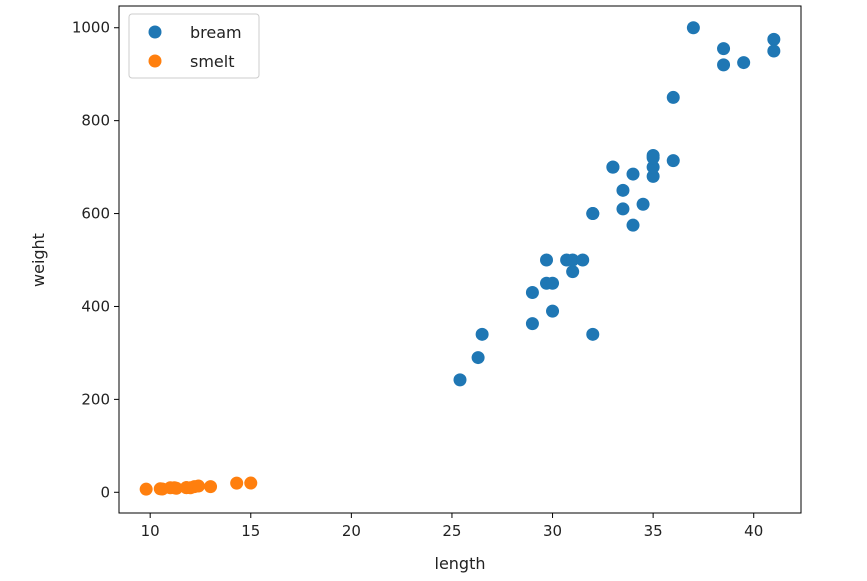 Image resolution: width=867 pixels, height=581 pixels. I want to click on series-smelt, so click(198, 486).